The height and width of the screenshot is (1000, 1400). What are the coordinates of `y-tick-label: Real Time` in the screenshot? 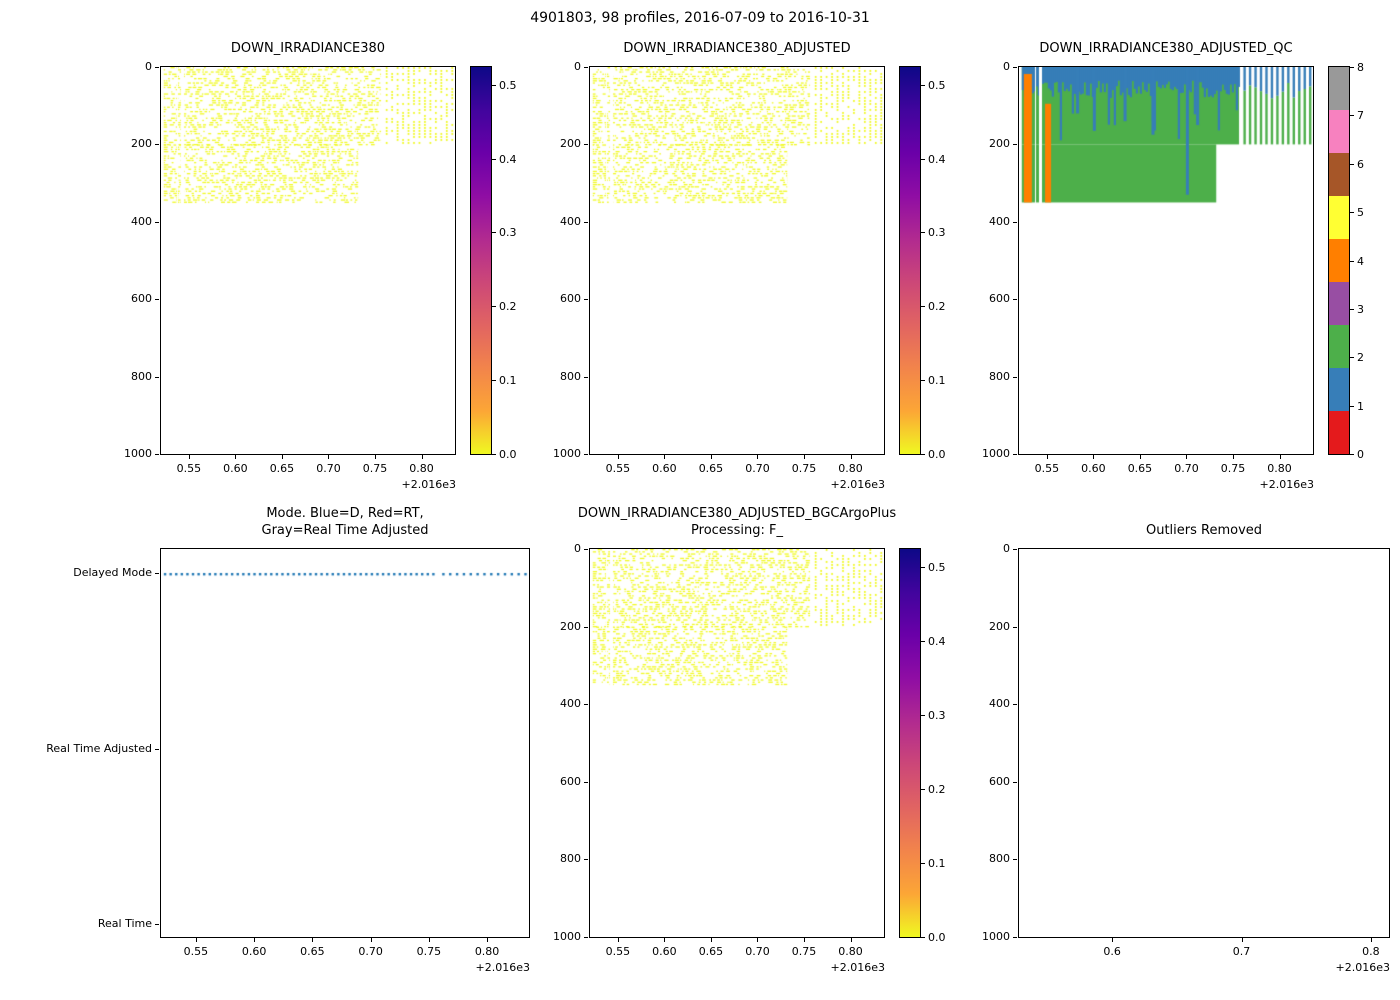 It's located at (124, 924).